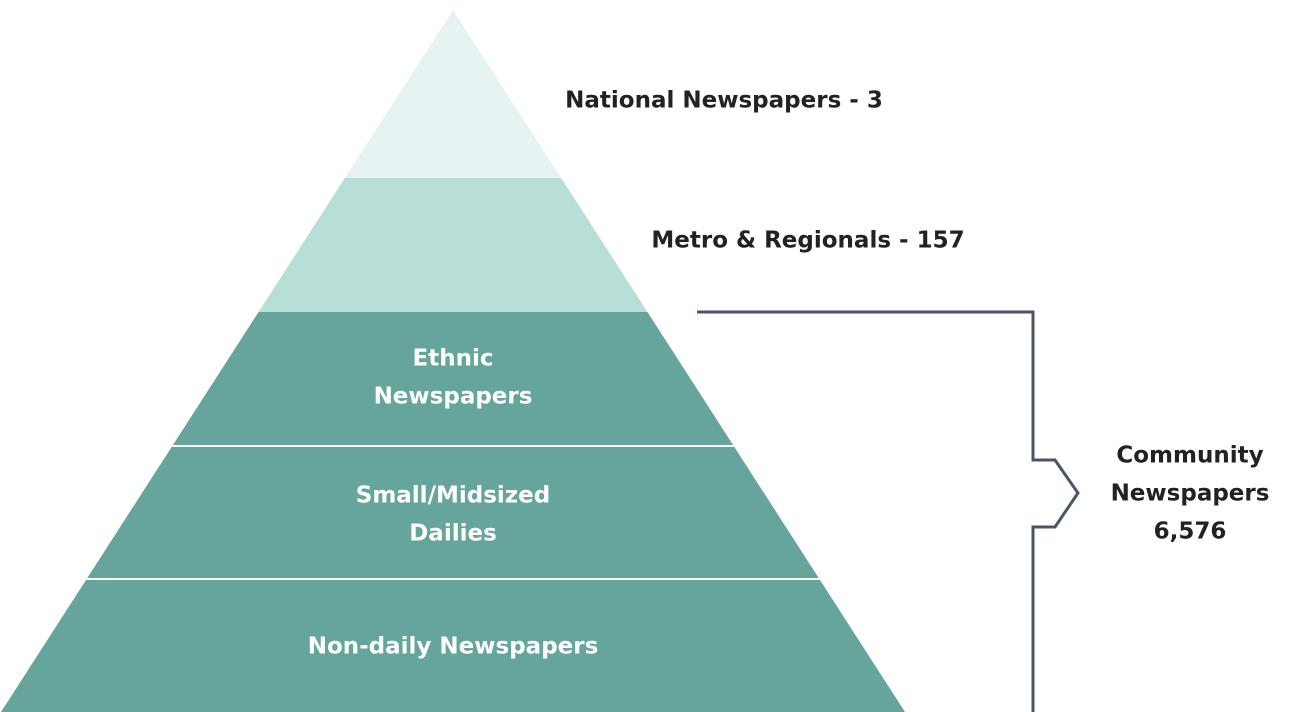 This screenshot has height=712, width=1305. What do you see at coordinates (453, 359) in the screenshot?
I see `level-label: Ethnic` at bounding box center [453, 359].